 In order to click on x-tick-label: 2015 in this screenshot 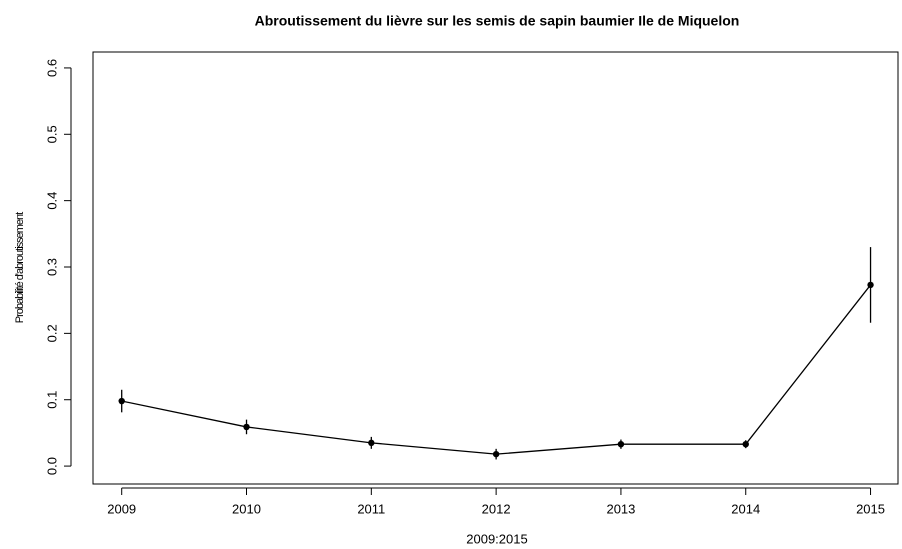, I will do `click(870, 508)`.